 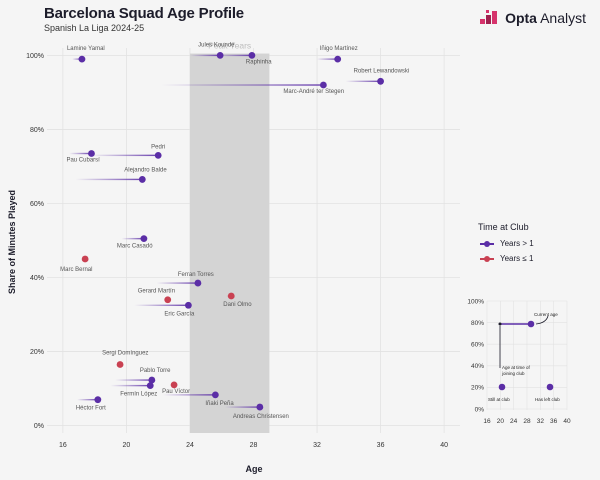 I want to click on player-dot-marc-bernal, so click(x=85, y=259).